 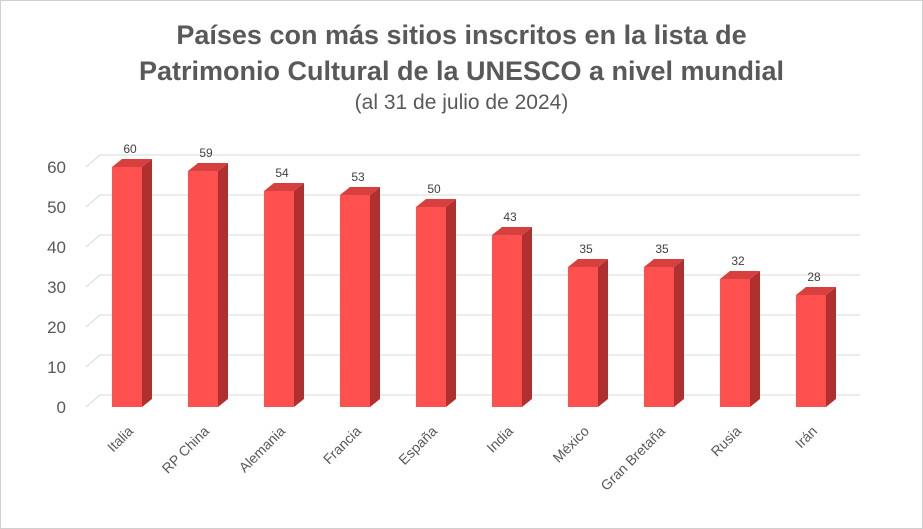 What do you see at coordinates (120, 439) in the screenshot?
I see `x-tick-label: Italia` at bounding box center [120, 439].